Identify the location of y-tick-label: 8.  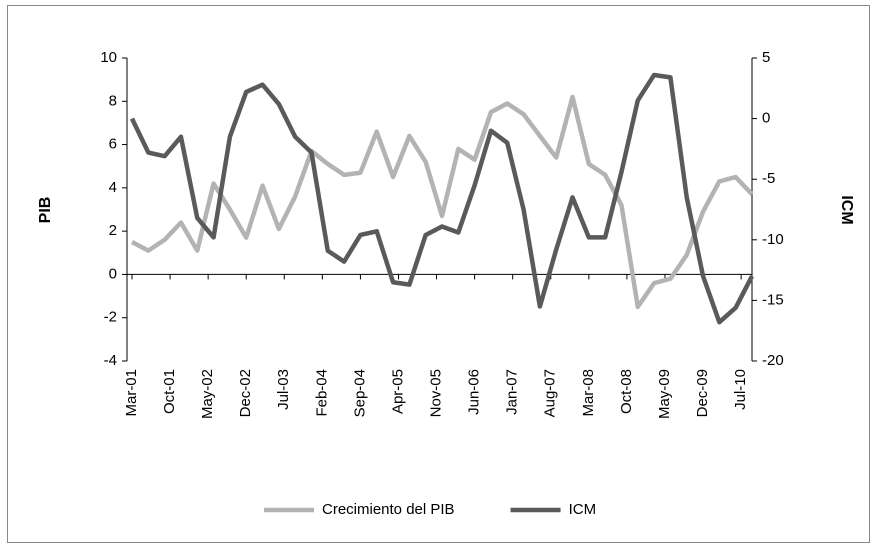
(113, 100).